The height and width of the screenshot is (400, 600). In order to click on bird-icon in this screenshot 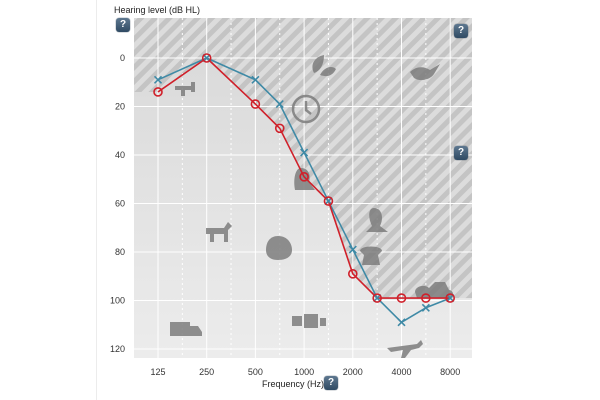, I will do `click(425, 72)`.